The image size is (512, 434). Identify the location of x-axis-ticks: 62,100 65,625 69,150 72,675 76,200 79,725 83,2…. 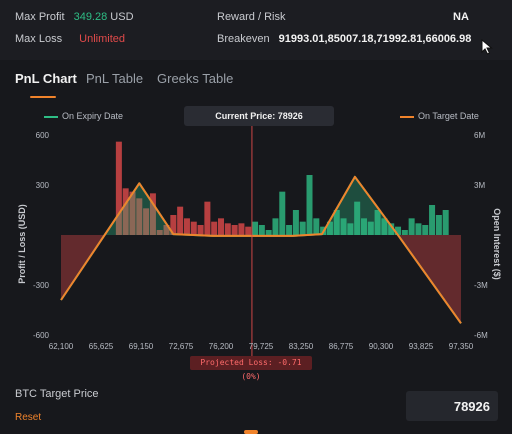
(261, 346).